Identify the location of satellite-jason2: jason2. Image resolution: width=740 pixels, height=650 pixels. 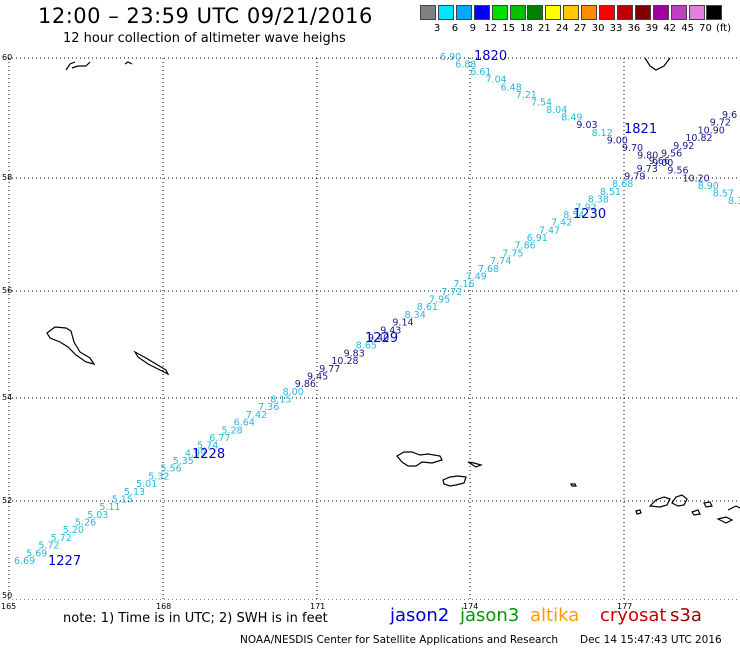
(420, 615).